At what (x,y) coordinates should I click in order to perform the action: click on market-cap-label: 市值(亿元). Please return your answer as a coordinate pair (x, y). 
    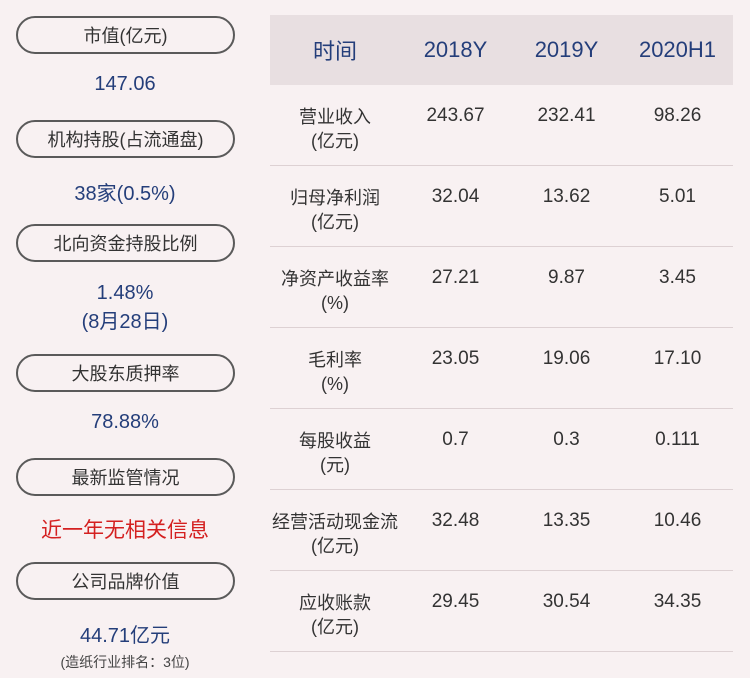
    Looking at the image, I should click on (125, 35).